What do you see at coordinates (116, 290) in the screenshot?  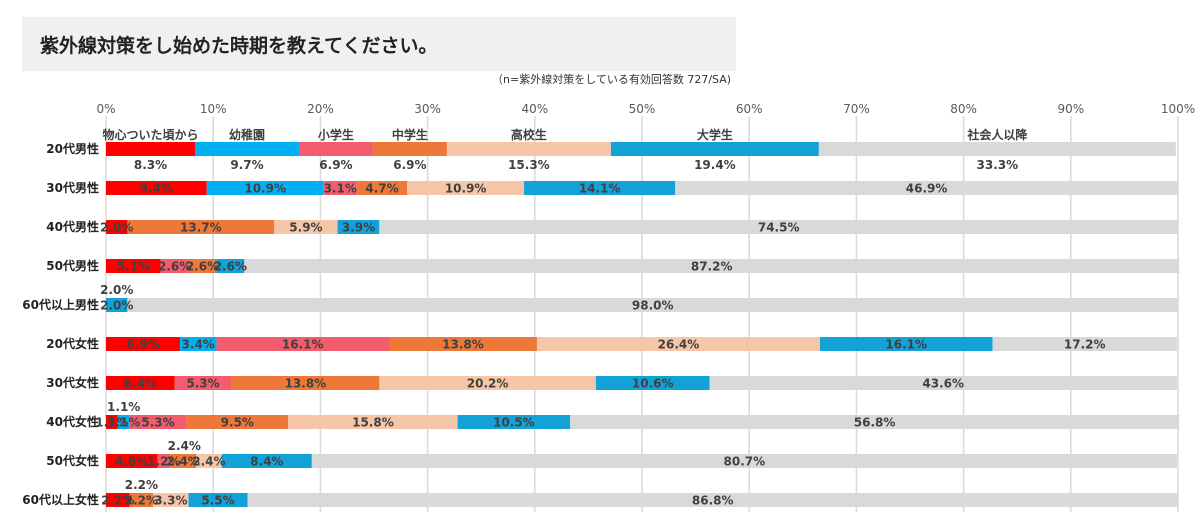 I see `data-label-callout: 2.0%` at bounding box center [116, 290].